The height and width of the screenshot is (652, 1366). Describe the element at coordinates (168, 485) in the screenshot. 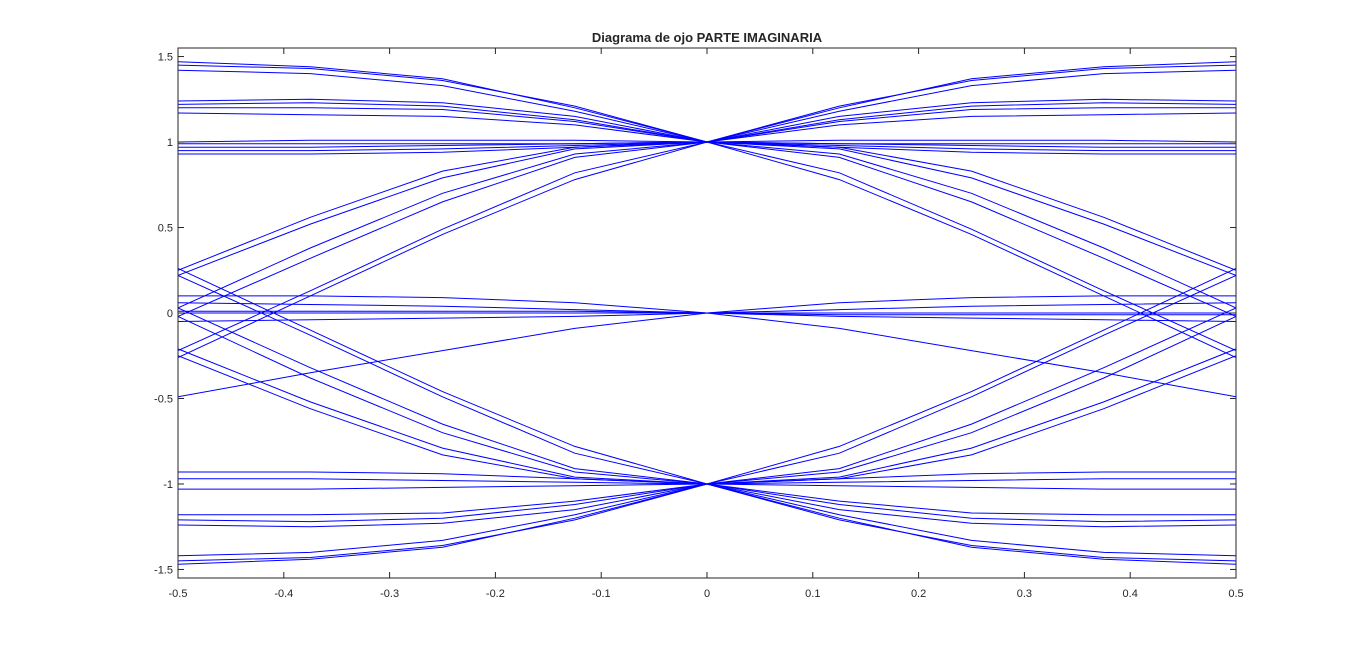

I see `y-tick-label: -1` at that location.